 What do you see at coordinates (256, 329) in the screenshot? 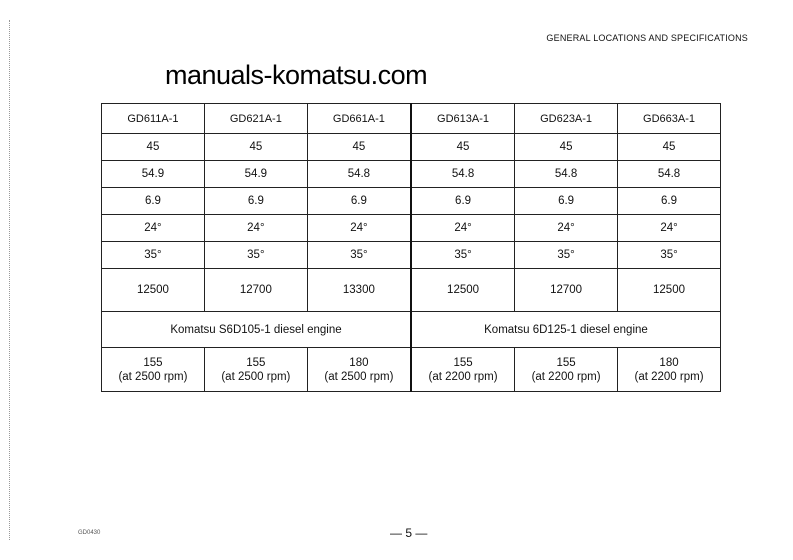
I see `engine-cell: Komatsu S6D105-1 diesel engine` at bounding box center [256, 329].